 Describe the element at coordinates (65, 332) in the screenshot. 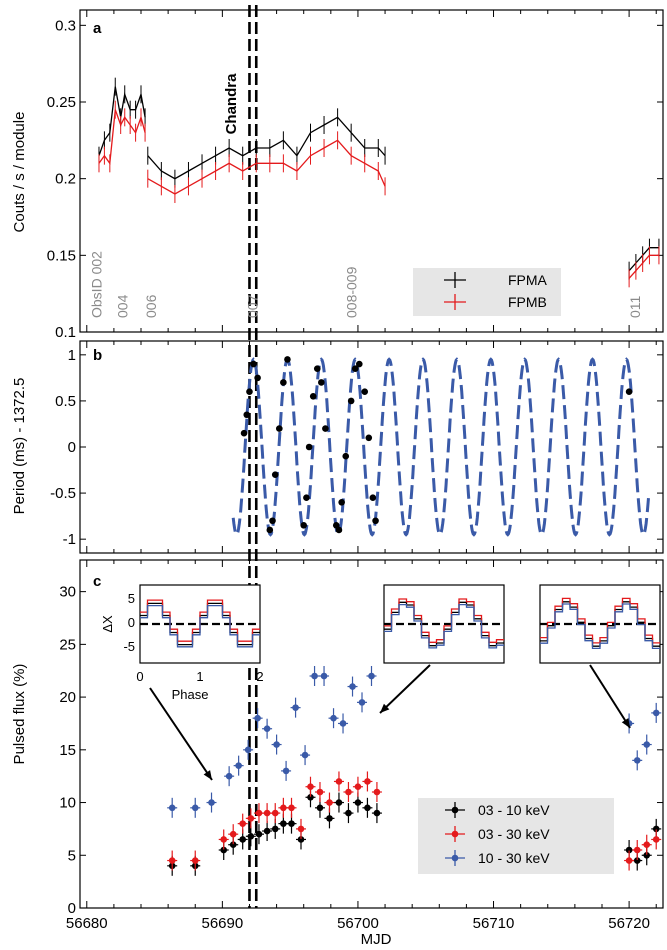

I see `ytick-label: 0.1` at that location.